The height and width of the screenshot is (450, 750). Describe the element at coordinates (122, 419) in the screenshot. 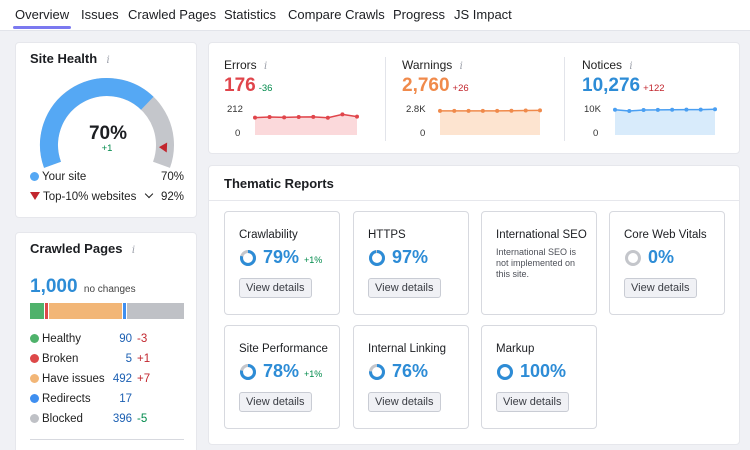

I see `row-value: 396` at that location.